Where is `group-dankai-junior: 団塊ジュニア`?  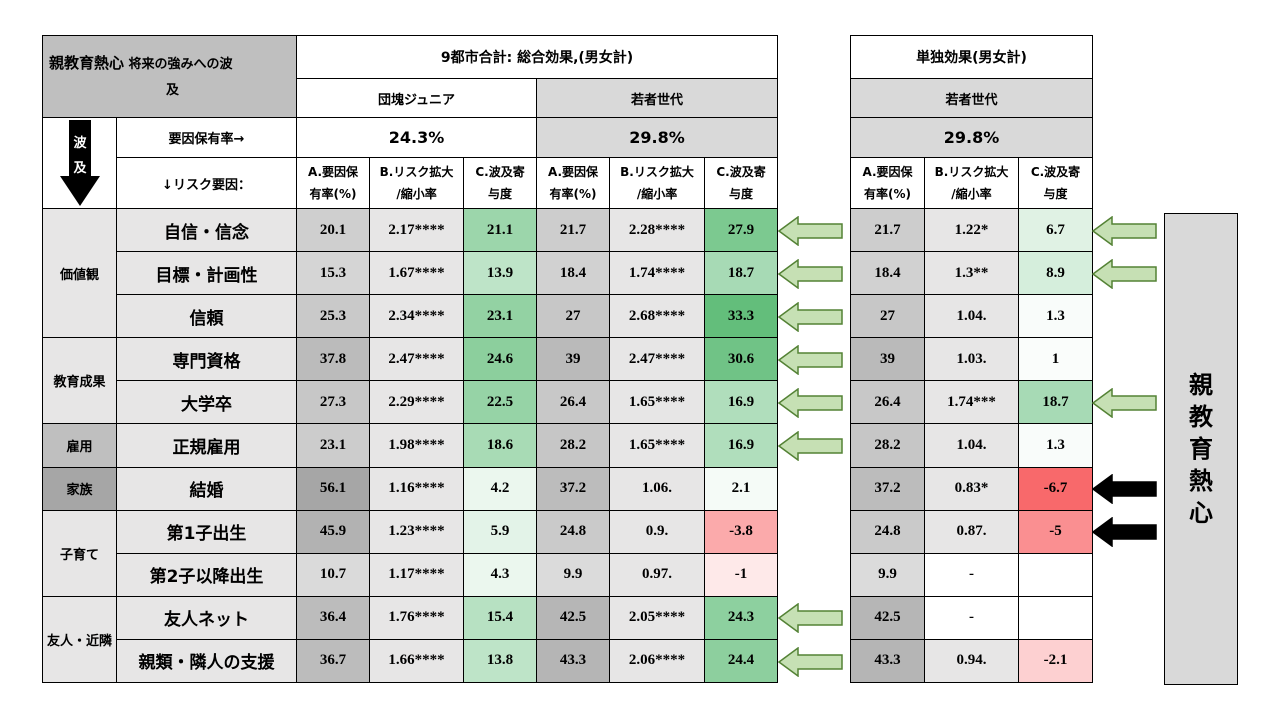
group-dankai-junior: 団塊ジュニア is located at coordinates (417, 98).